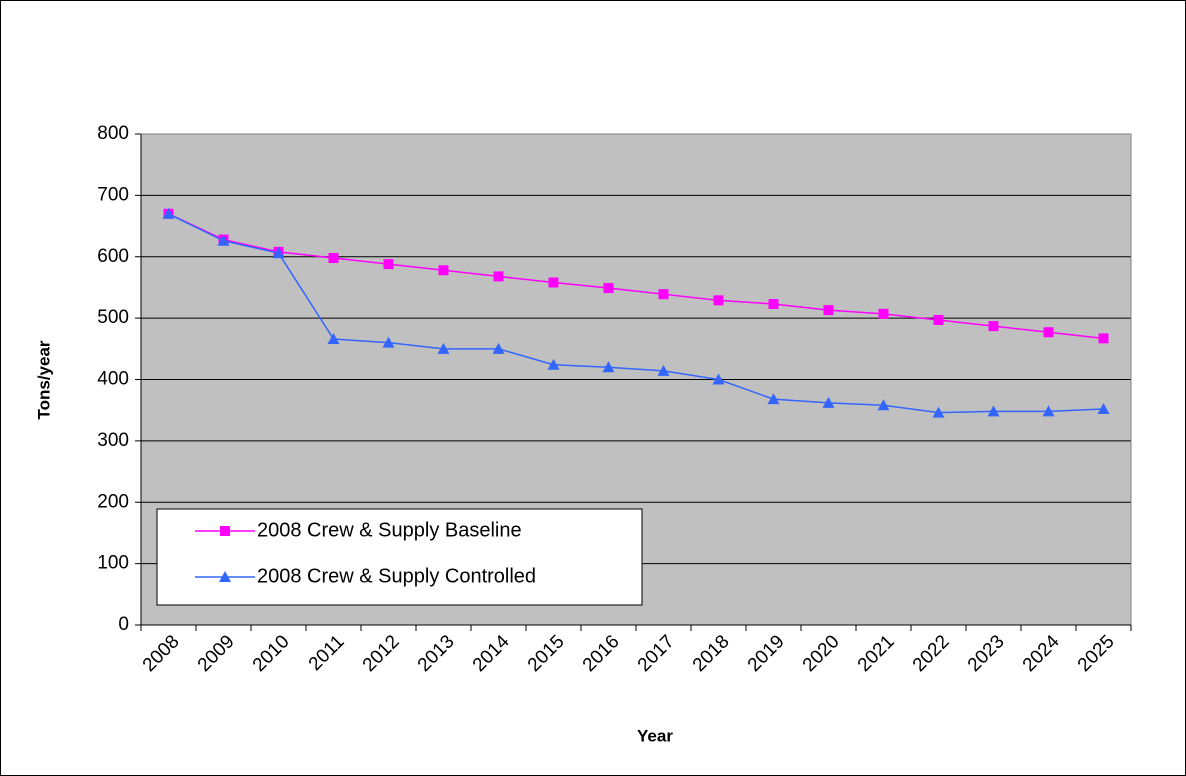 The width and height of the screenshot is (1186, 776). Describe the element at coordinates (636, 276) in the screenshot. I see `series-line` at that location.